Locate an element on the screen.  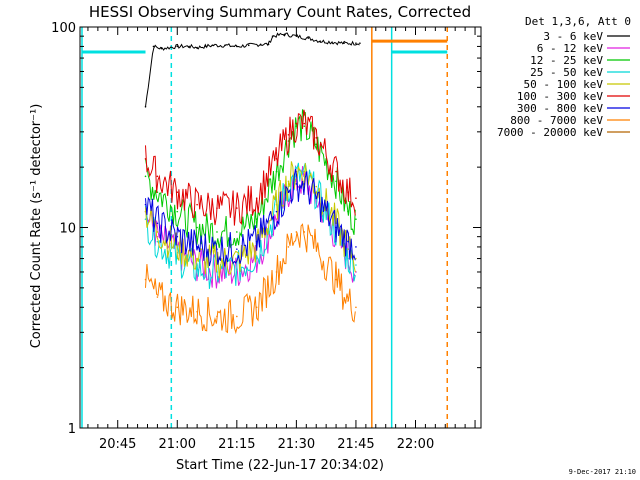
y-axis-label: Corrected Count Rate (s⁻¹ detector⁻¹) is located at coordinates (36, 226).